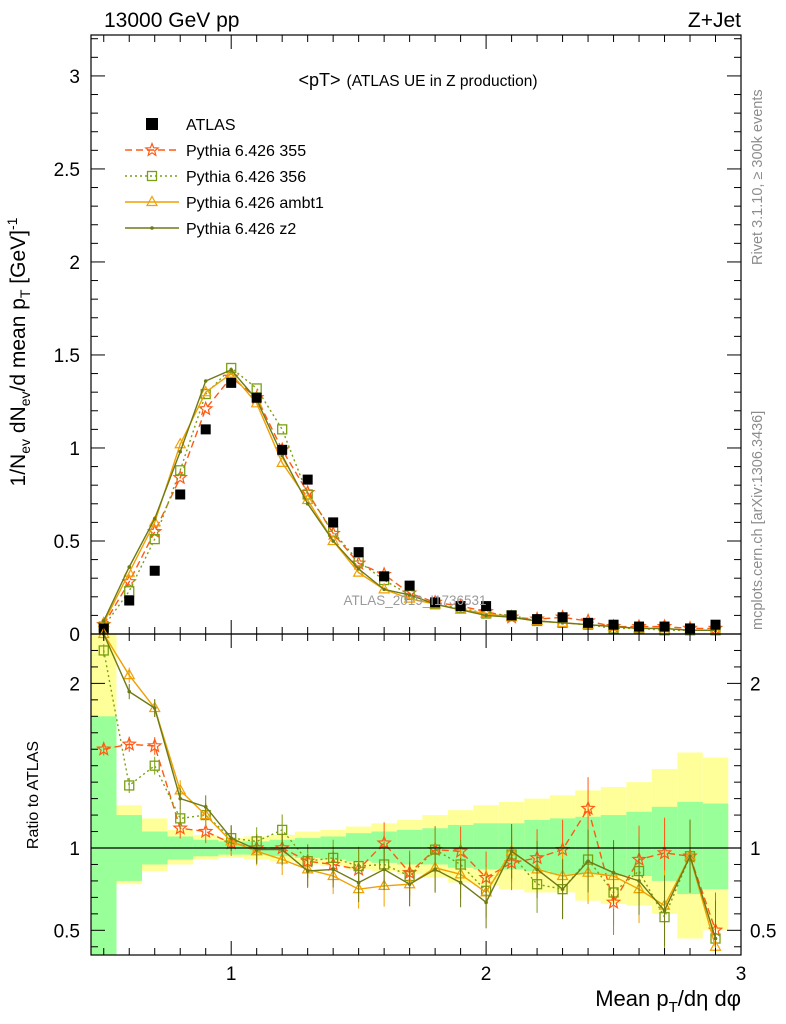  Describe the element at coordinates (74, 849) in the screenshot. I see `ratio-tick-label-left: 1` at that location.